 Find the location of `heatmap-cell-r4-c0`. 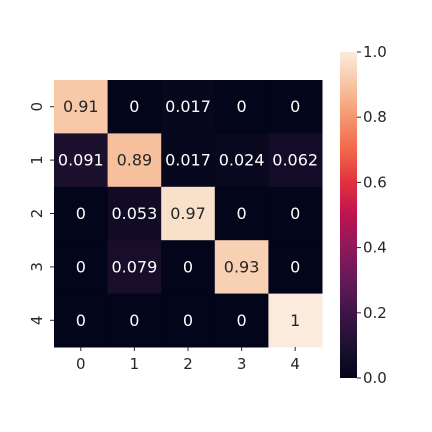

heatmap-cell-r4-c0 is located at coordinates (81, 320).